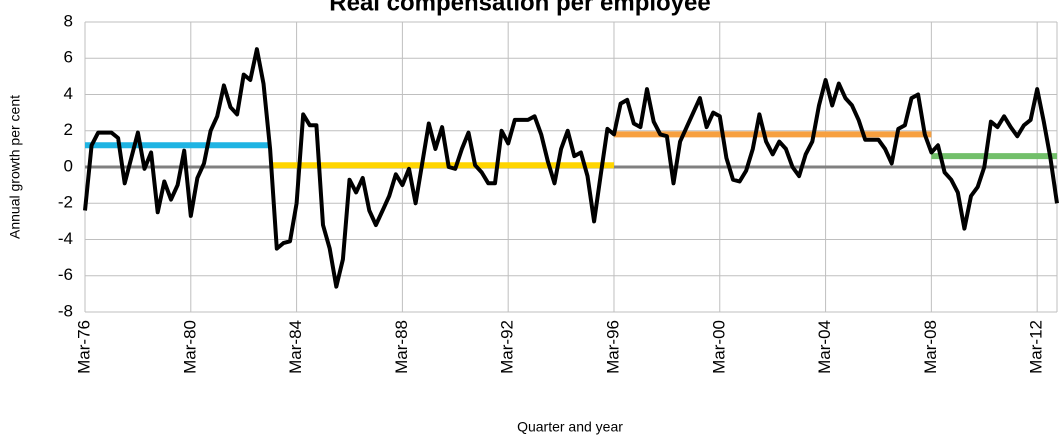 The height and width of the screenshot is (440, 1060). What do you see at coordinates (68, 165) in the screenshot?
I see `y-tick-label: 0` at bounding box center [68, 165].